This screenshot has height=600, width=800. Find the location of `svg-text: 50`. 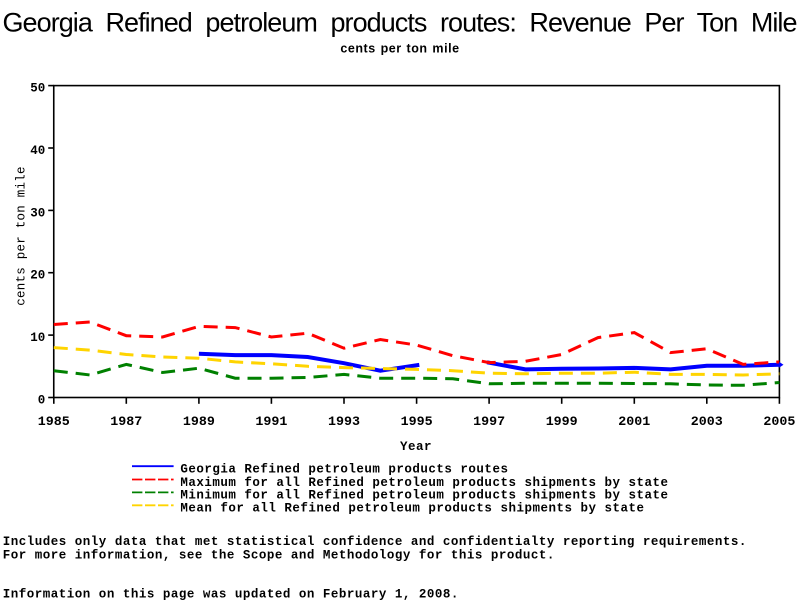

svg-text: 50 is located at coordinates (37, 89).